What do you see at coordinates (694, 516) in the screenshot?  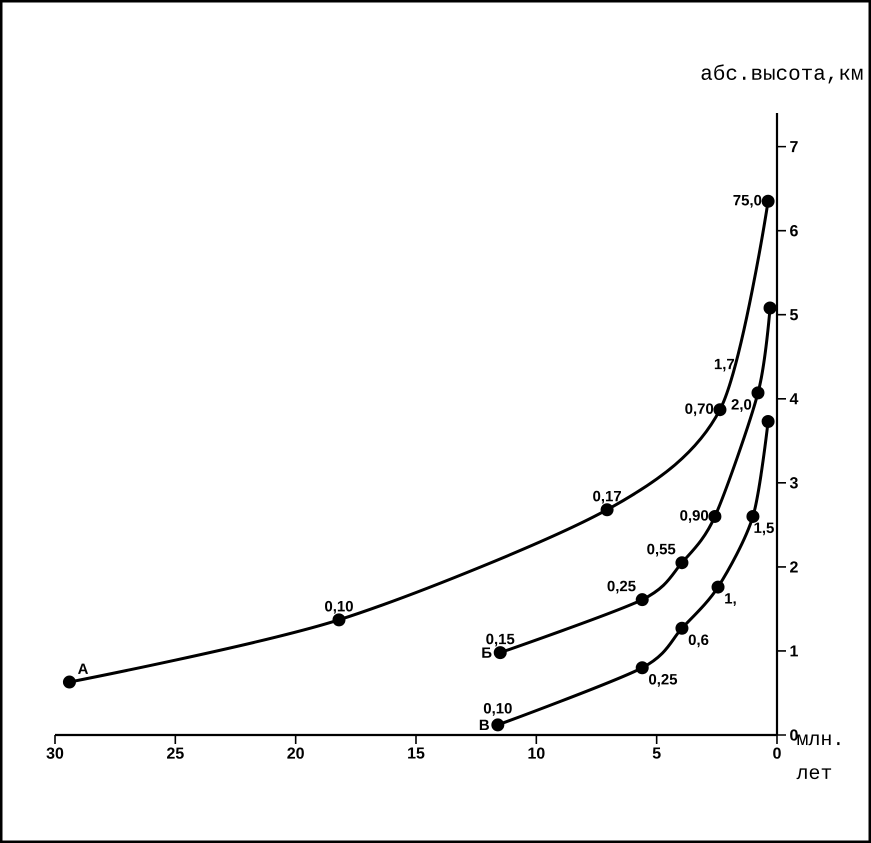 I see `annotation: 0,90` at bounding box center [694, 516].